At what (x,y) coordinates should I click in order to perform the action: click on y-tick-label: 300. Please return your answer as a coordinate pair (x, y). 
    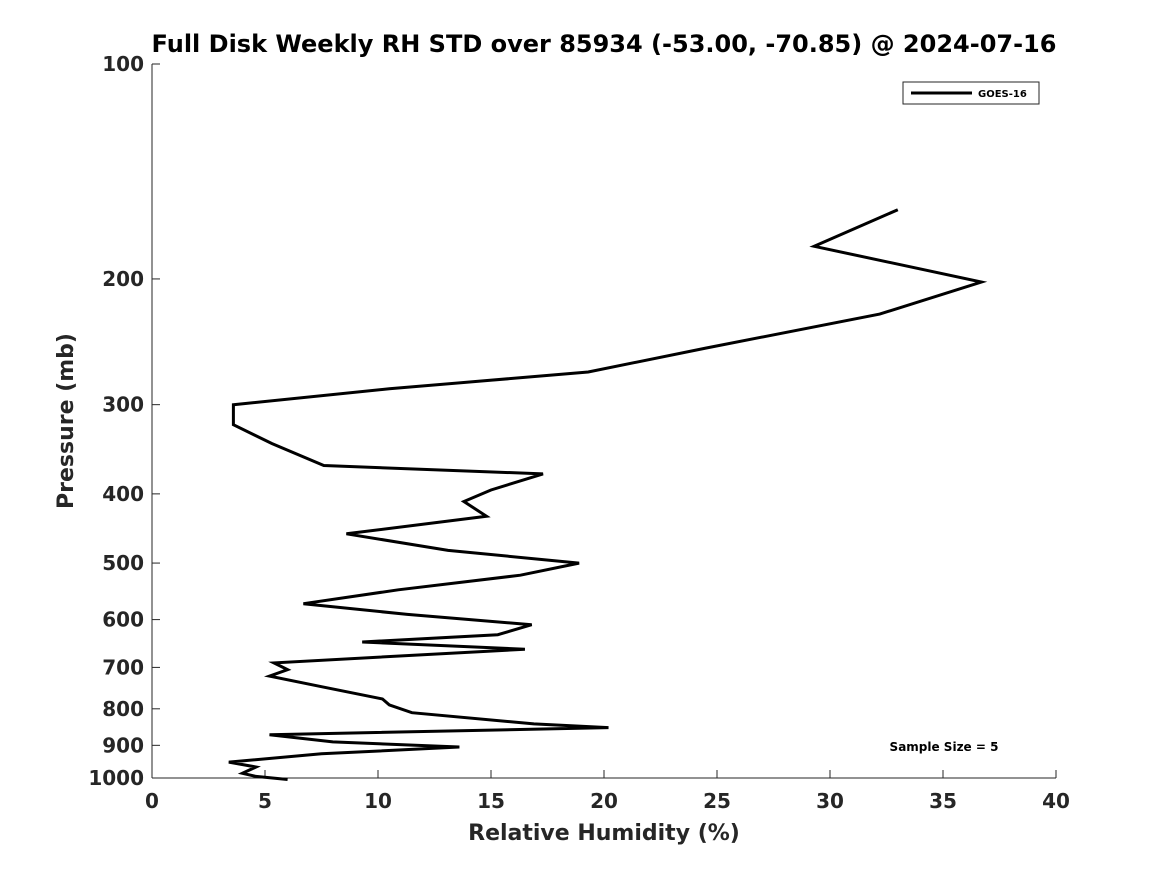
    Looking at the image, I should click on (123, 405).